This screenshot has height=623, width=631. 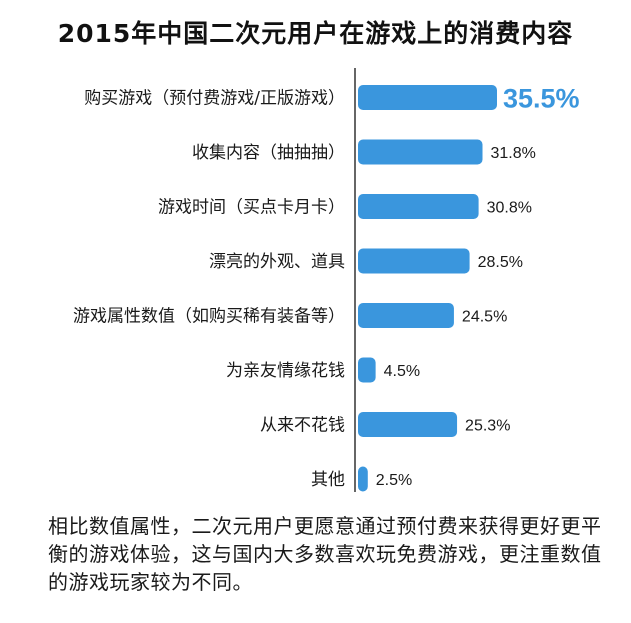 What do you see at coordinates (328, 480) in the screenshot?
I see `category-label-7: 其他` at bounding box center [328, 480].